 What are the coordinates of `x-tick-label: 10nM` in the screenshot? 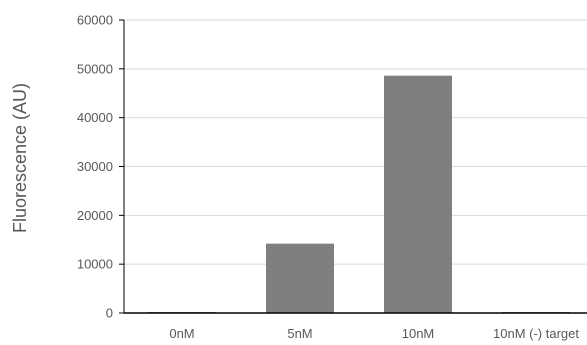 It's located at (418, 333).